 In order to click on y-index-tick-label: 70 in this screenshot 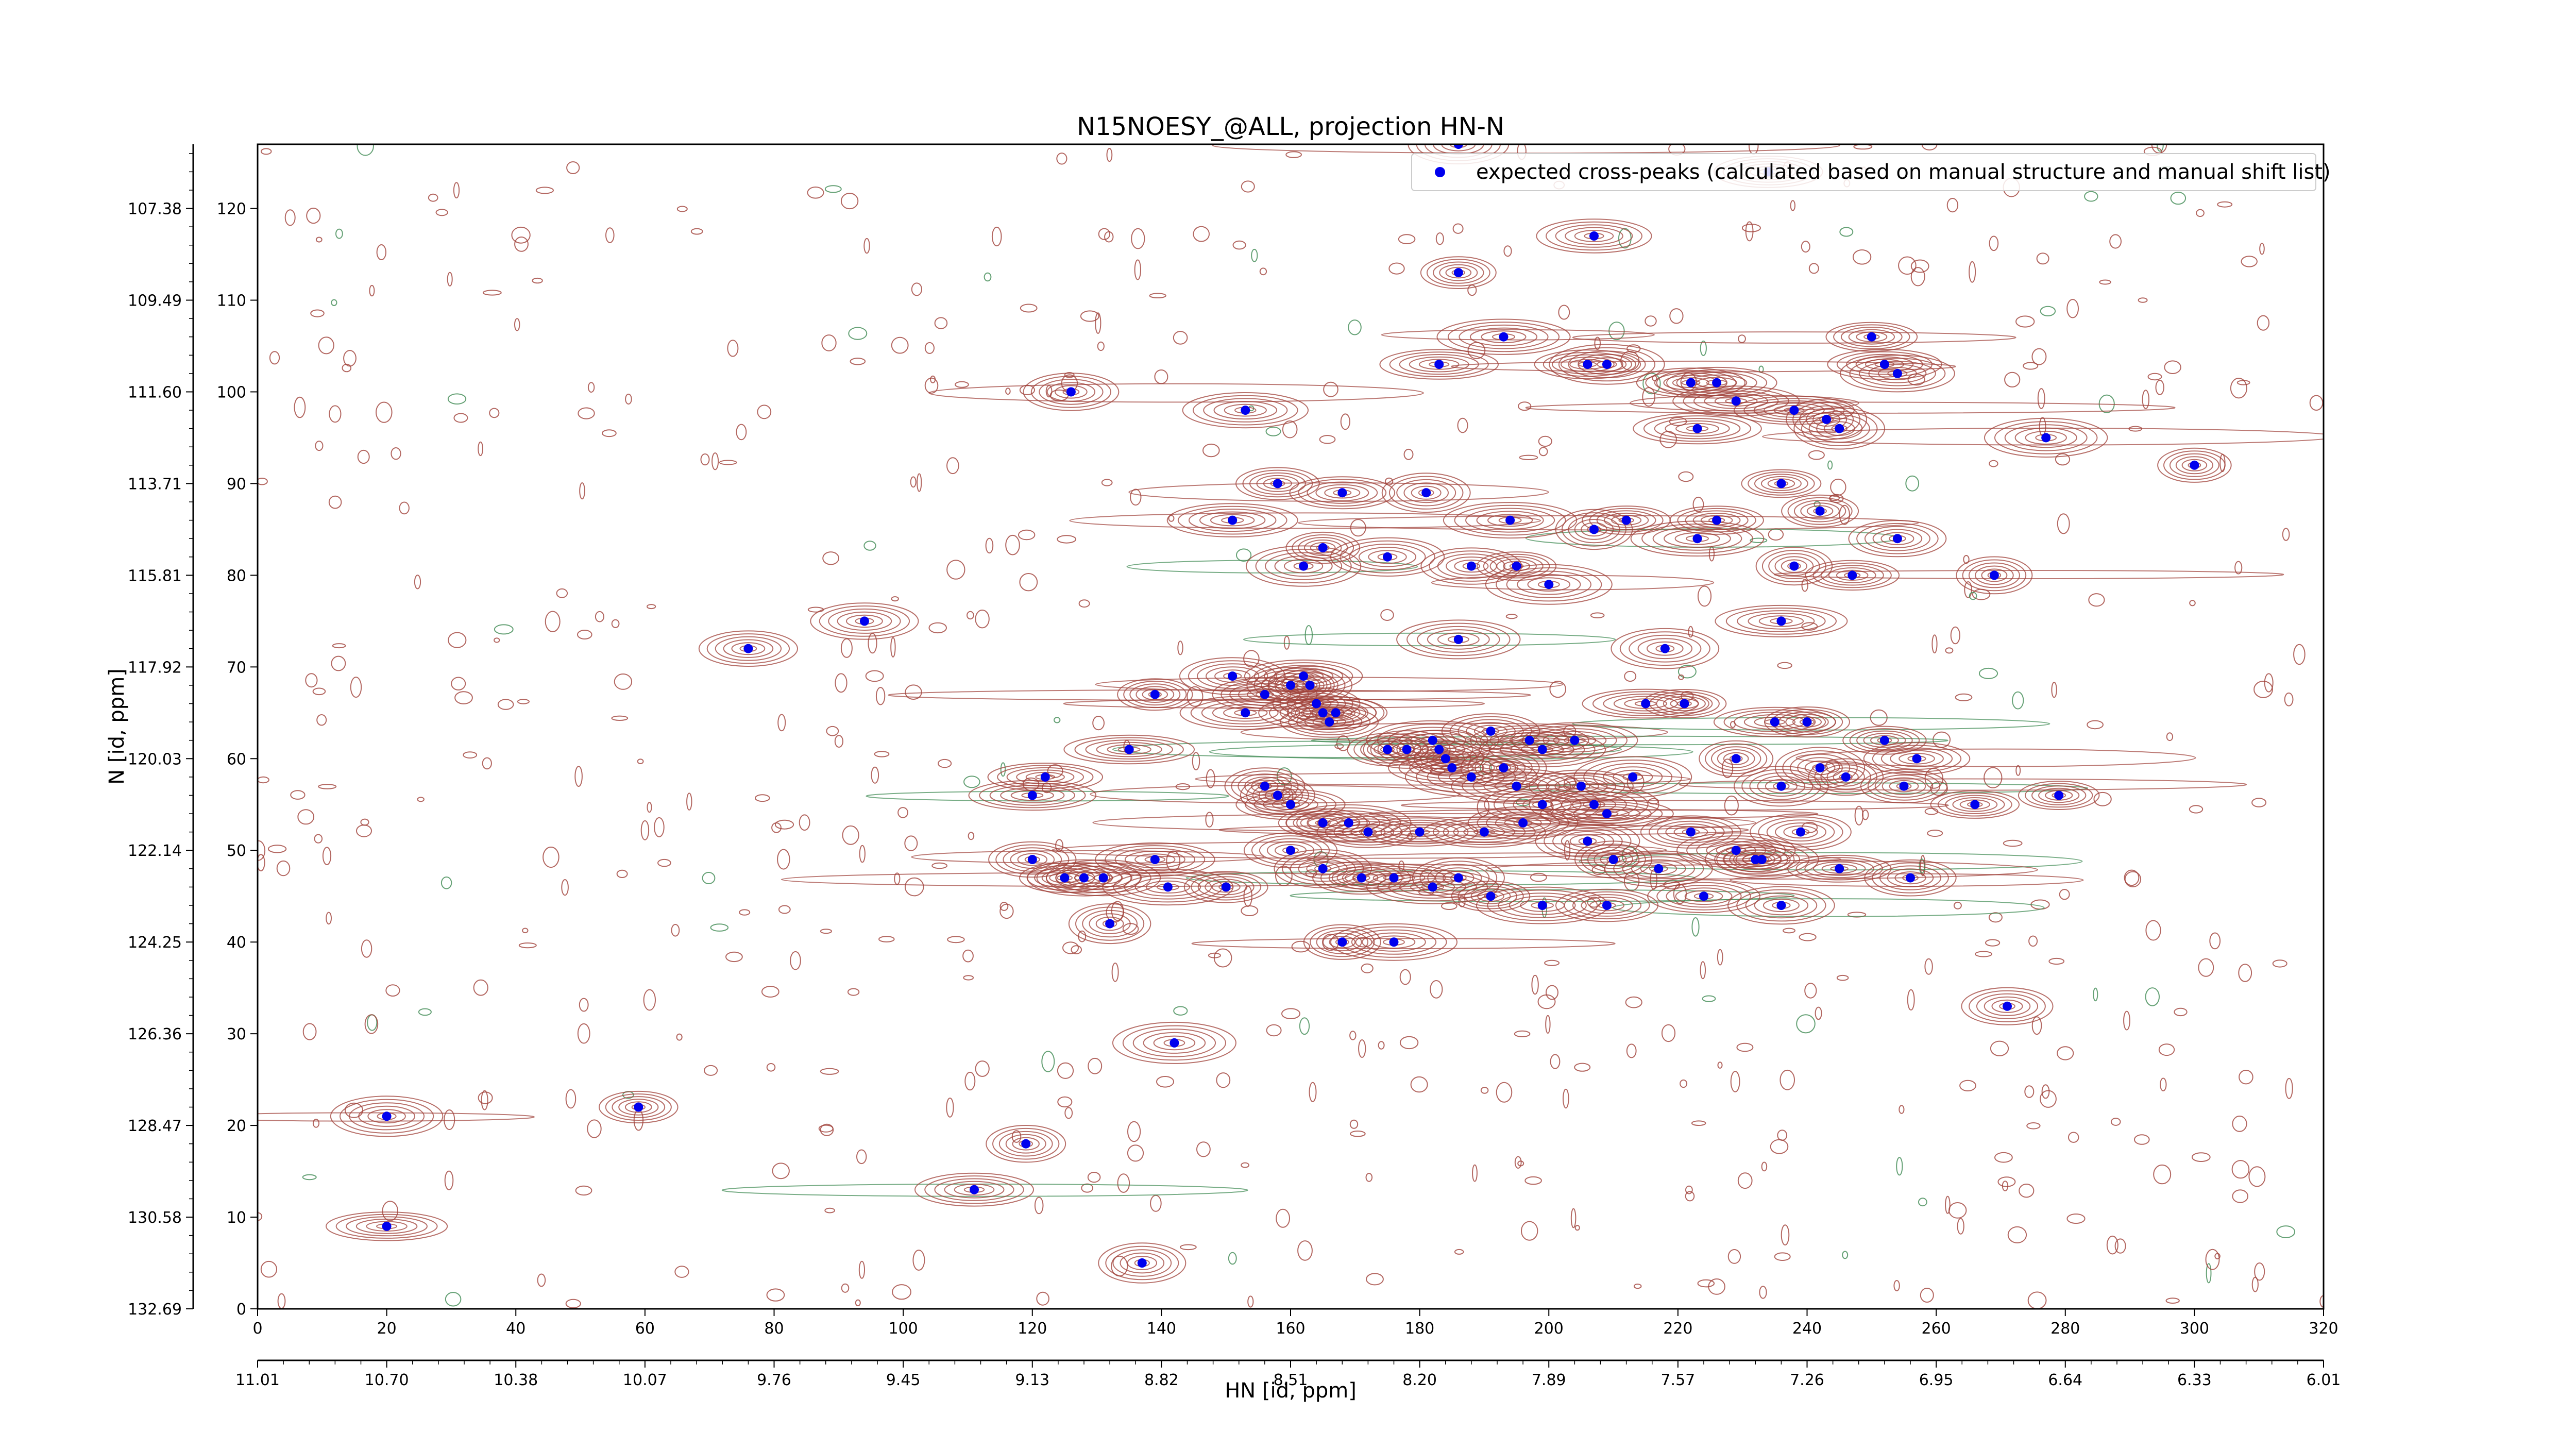, I will do `click(236, 668)`.